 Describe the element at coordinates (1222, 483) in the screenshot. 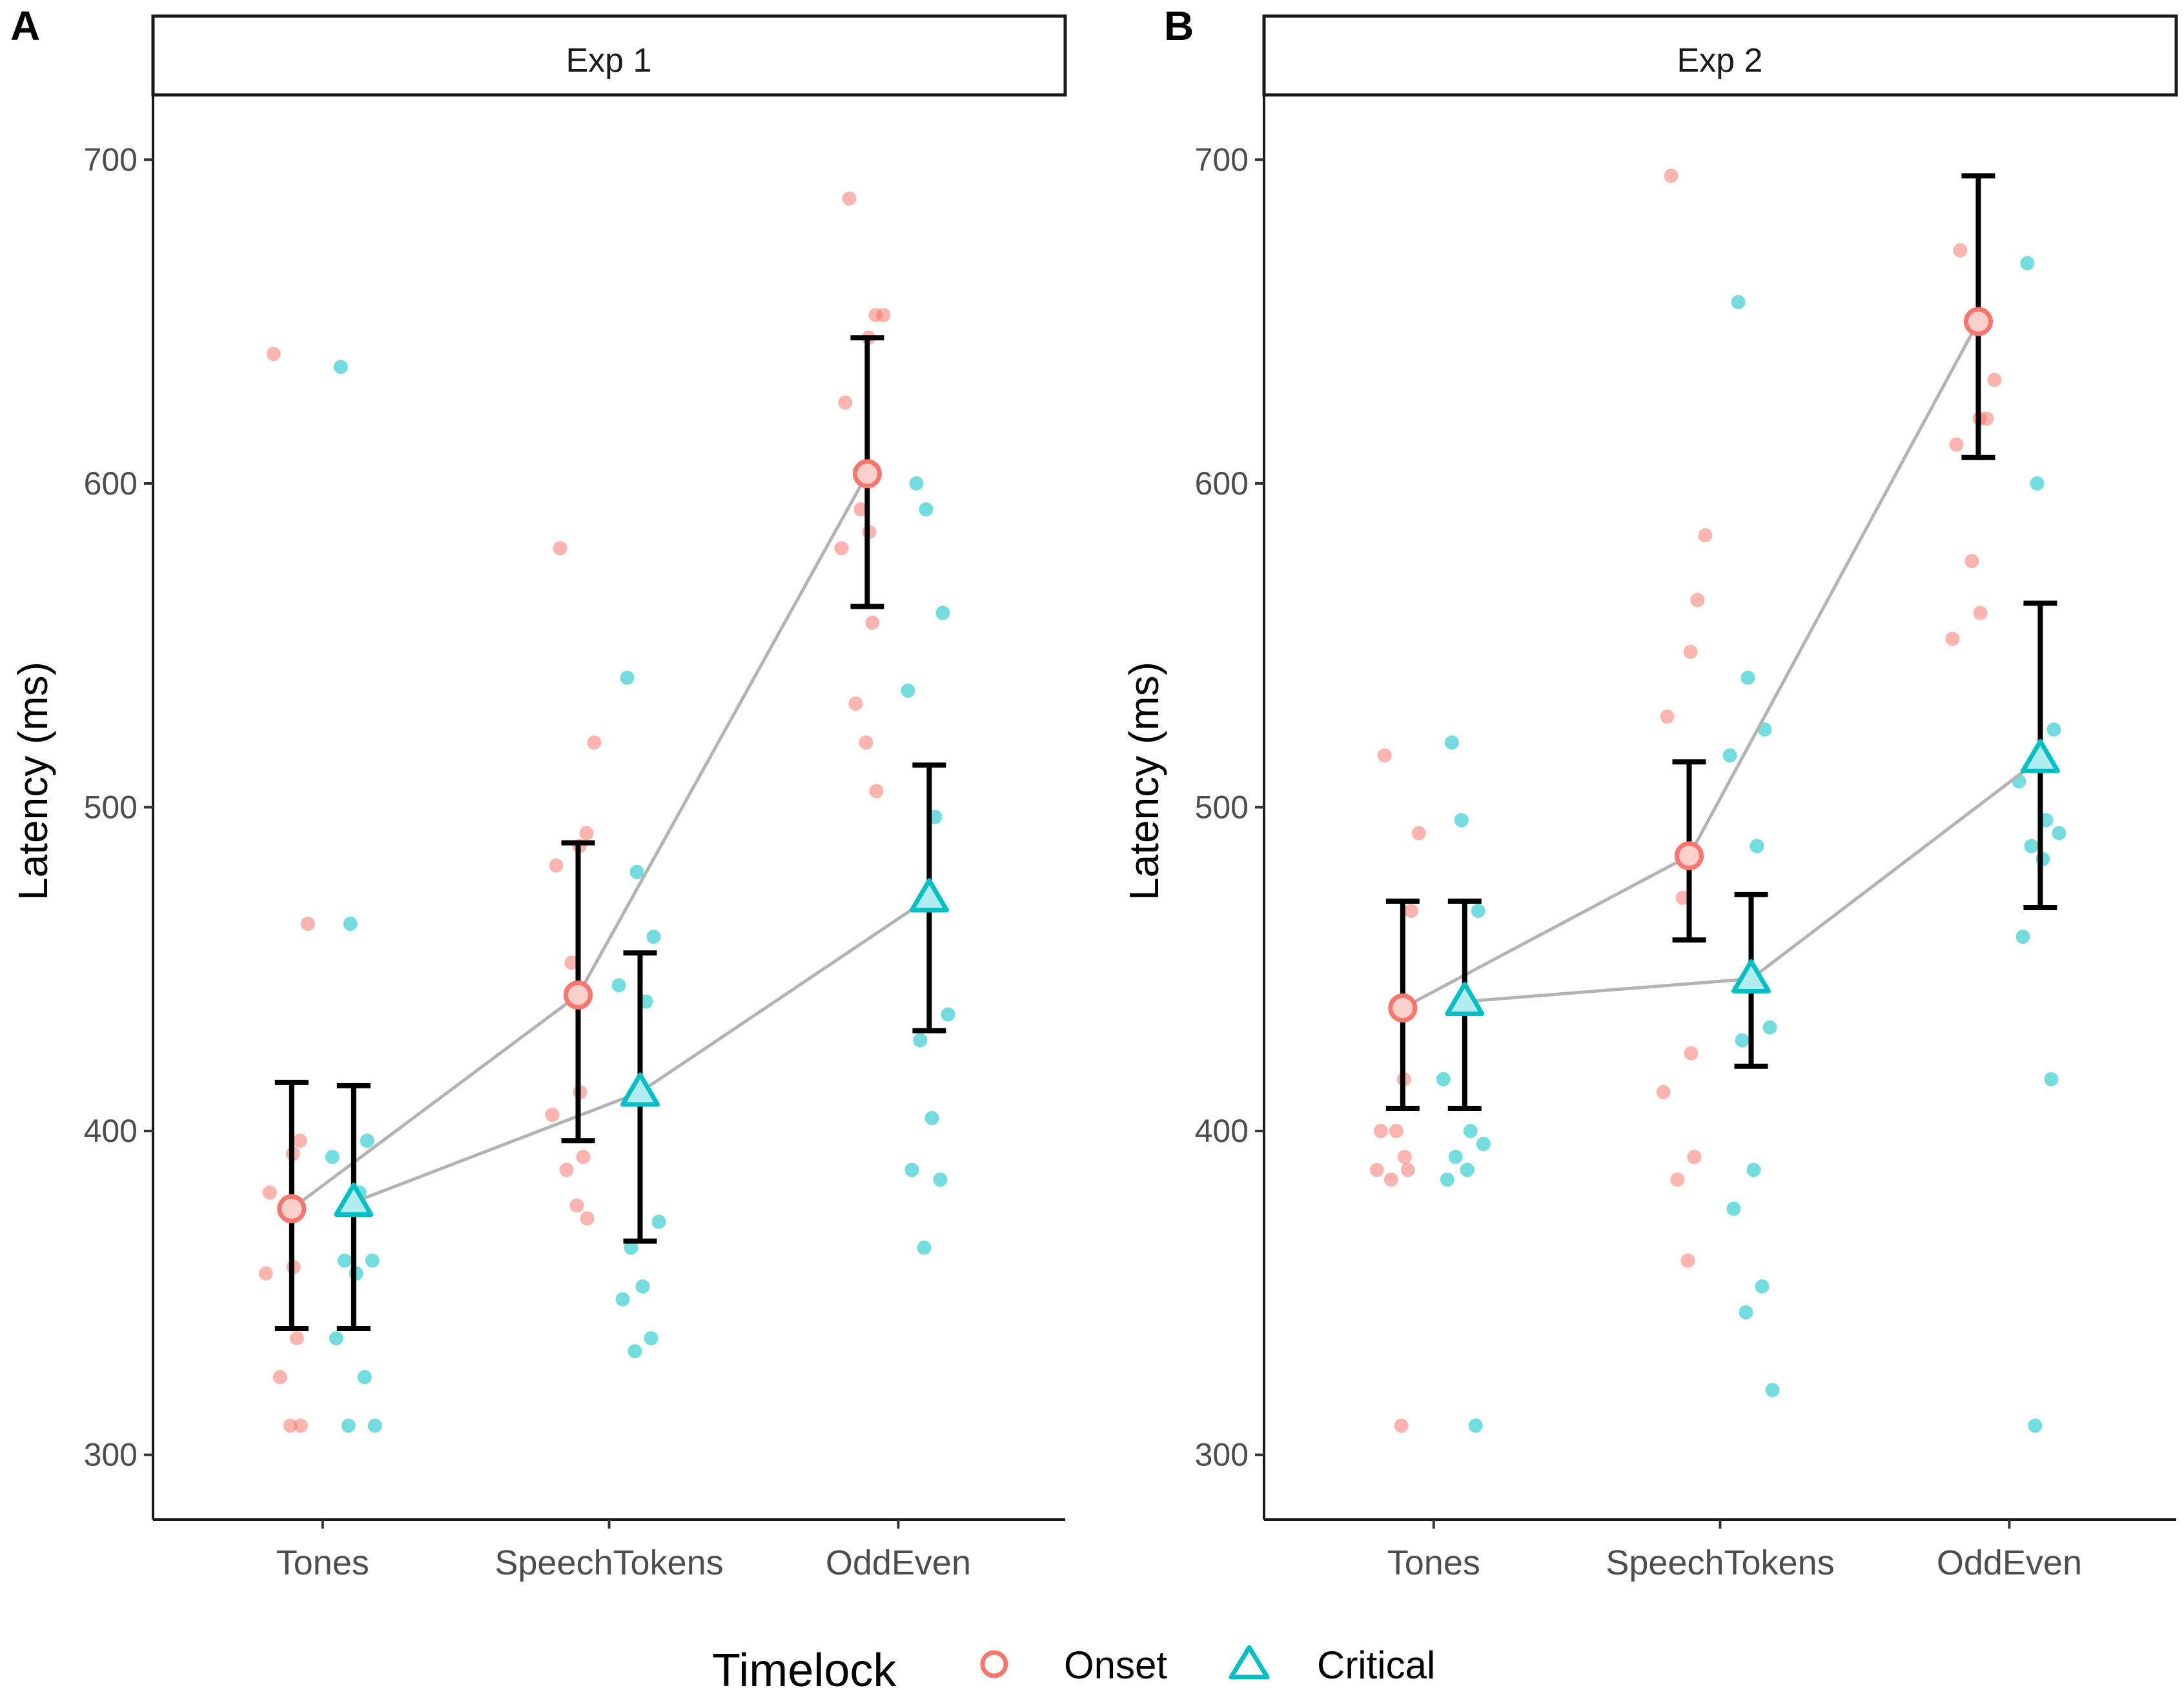

I see `y-tick-label-600: 600` at that location.